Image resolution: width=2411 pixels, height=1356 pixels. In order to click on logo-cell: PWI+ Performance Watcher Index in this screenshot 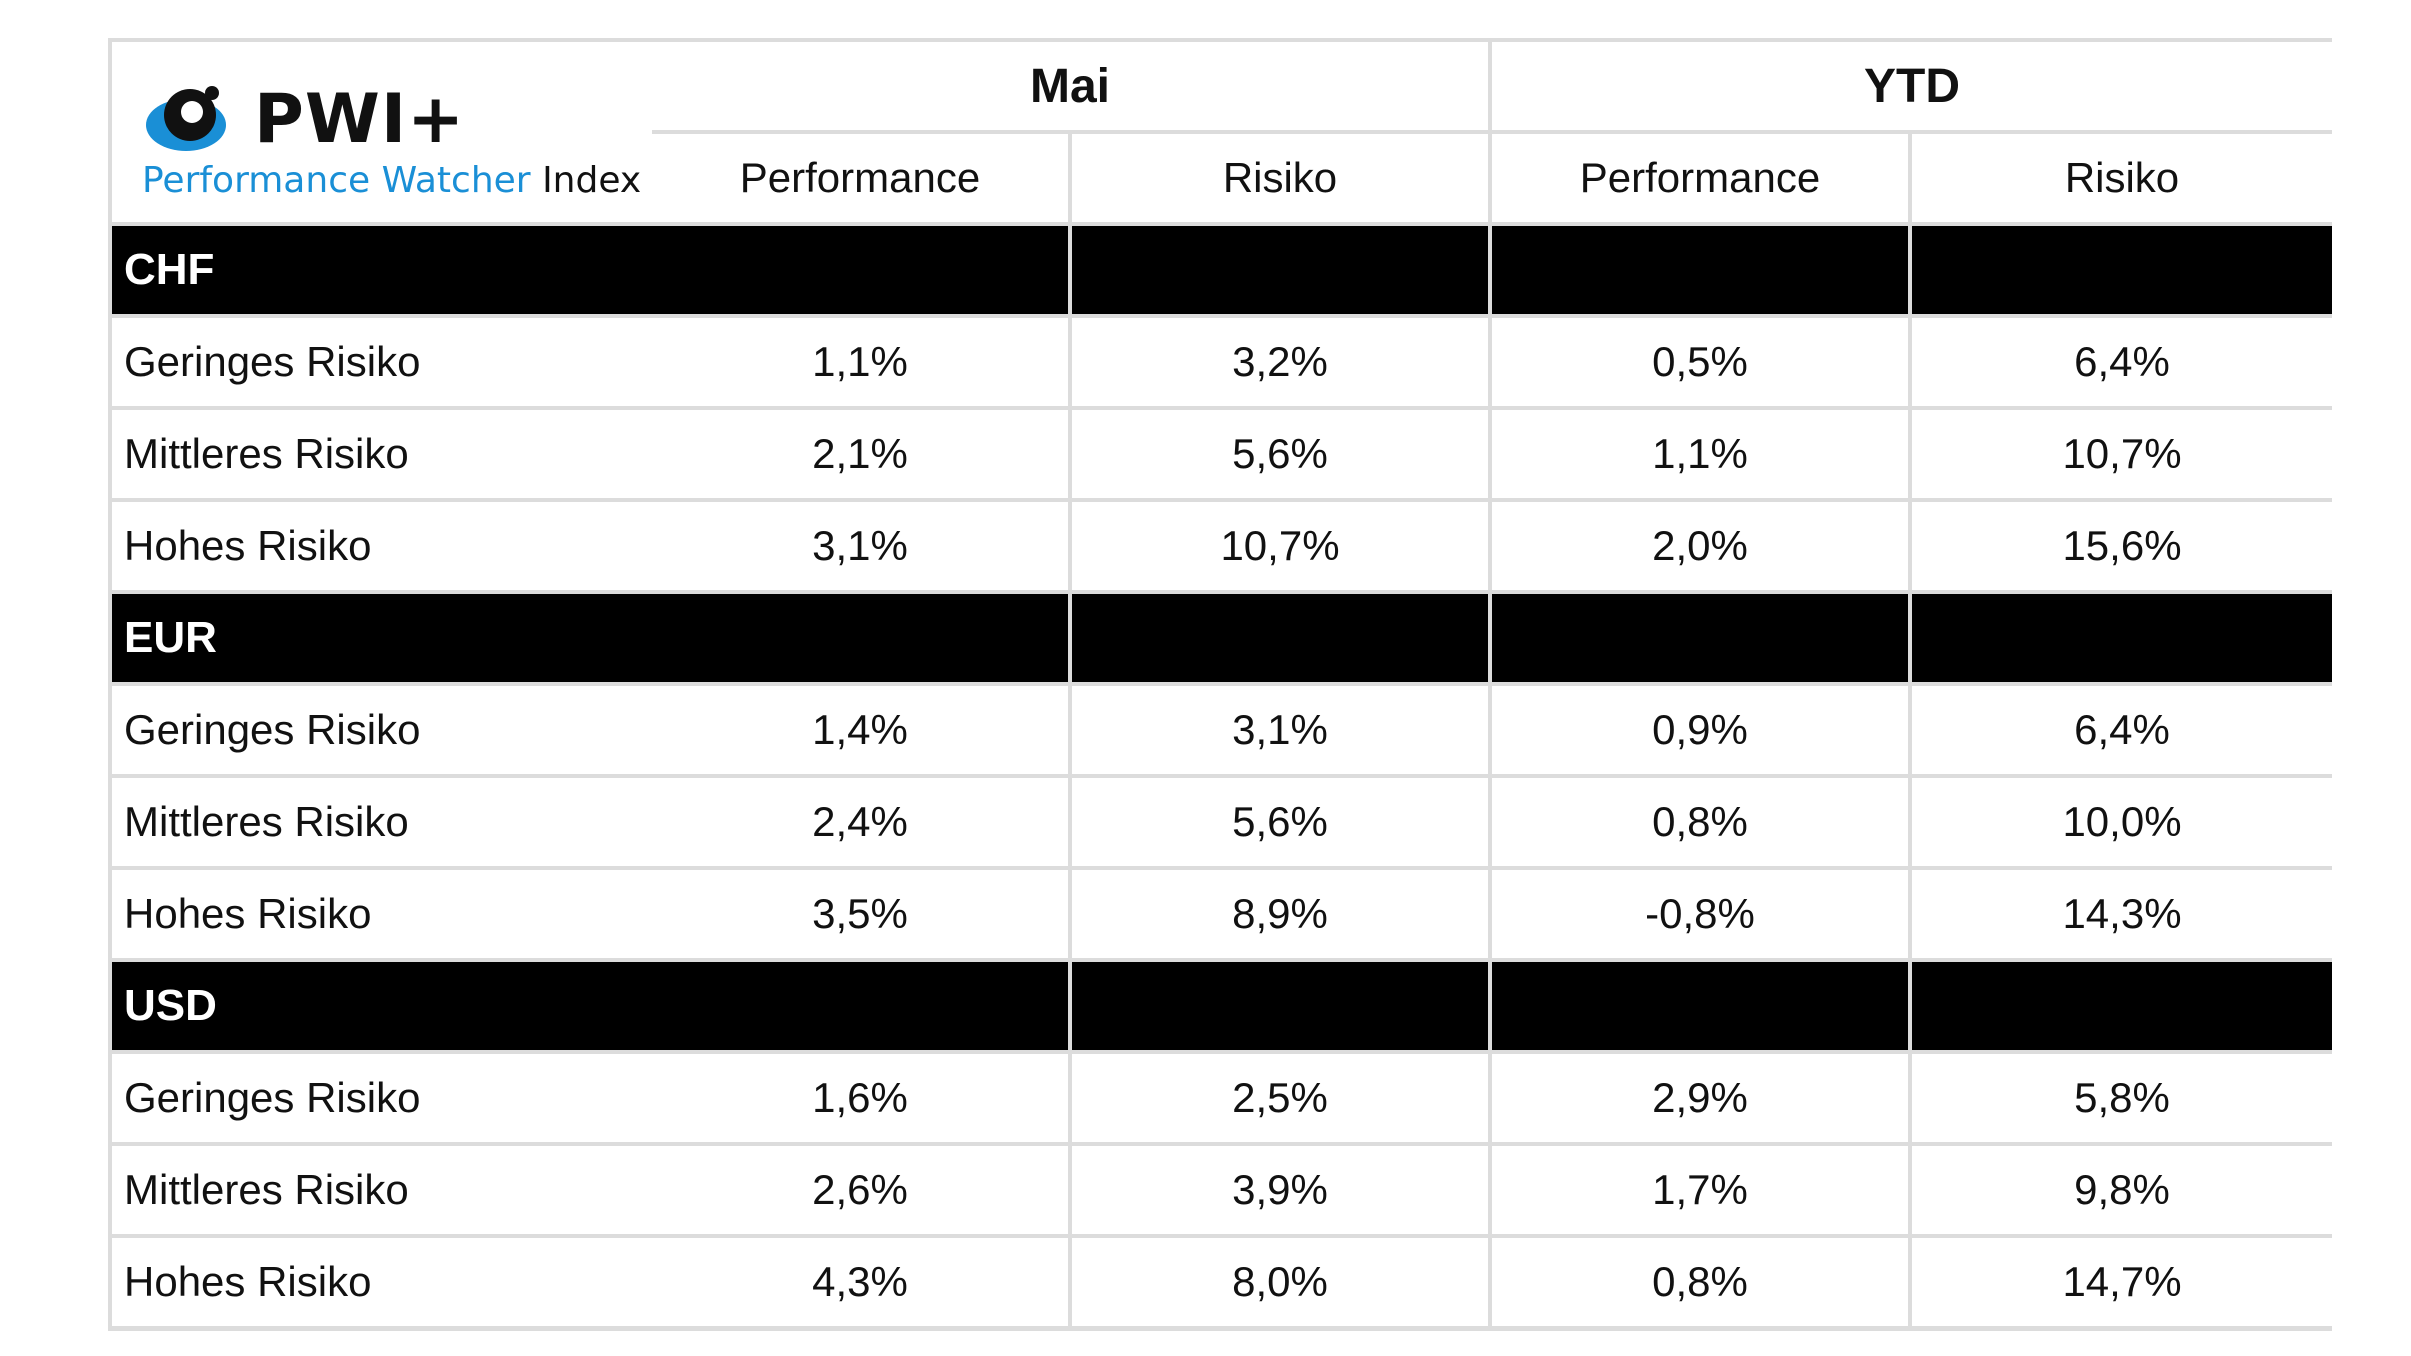, I will do `click(382, 132)`.